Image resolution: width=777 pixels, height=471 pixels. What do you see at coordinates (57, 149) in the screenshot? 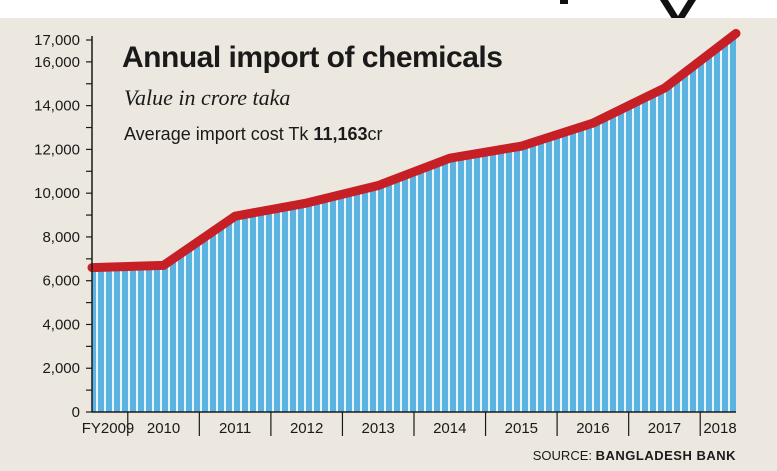
I see `y-tick-label: 12,000` at bounding box center [57, 149].